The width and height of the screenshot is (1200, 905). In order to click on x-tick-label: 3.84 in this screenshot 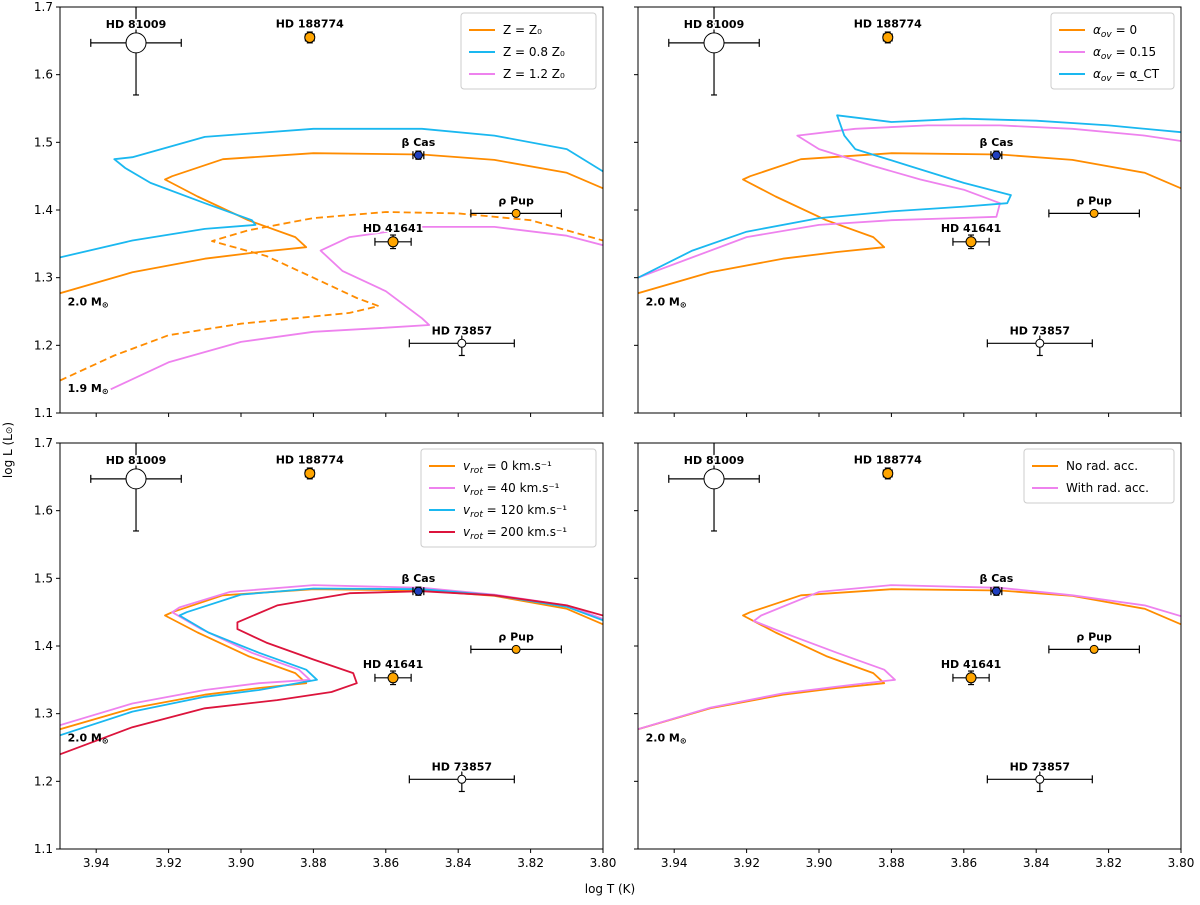, I will do `click(1036, 863)`.